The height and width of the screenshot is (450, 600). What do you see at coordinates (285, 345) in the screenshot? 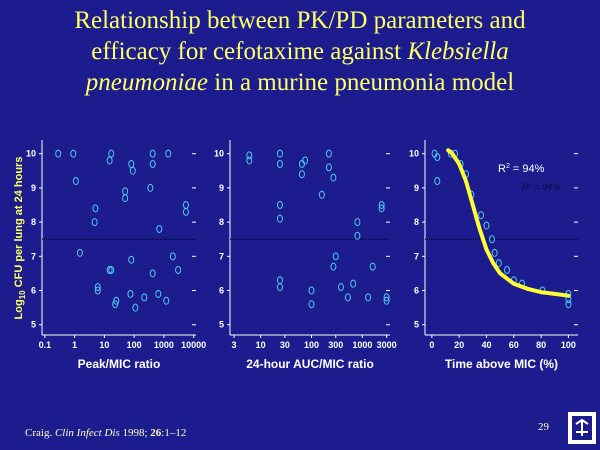
I see `x-tick-label: 30` at bounding box center [285, 345].